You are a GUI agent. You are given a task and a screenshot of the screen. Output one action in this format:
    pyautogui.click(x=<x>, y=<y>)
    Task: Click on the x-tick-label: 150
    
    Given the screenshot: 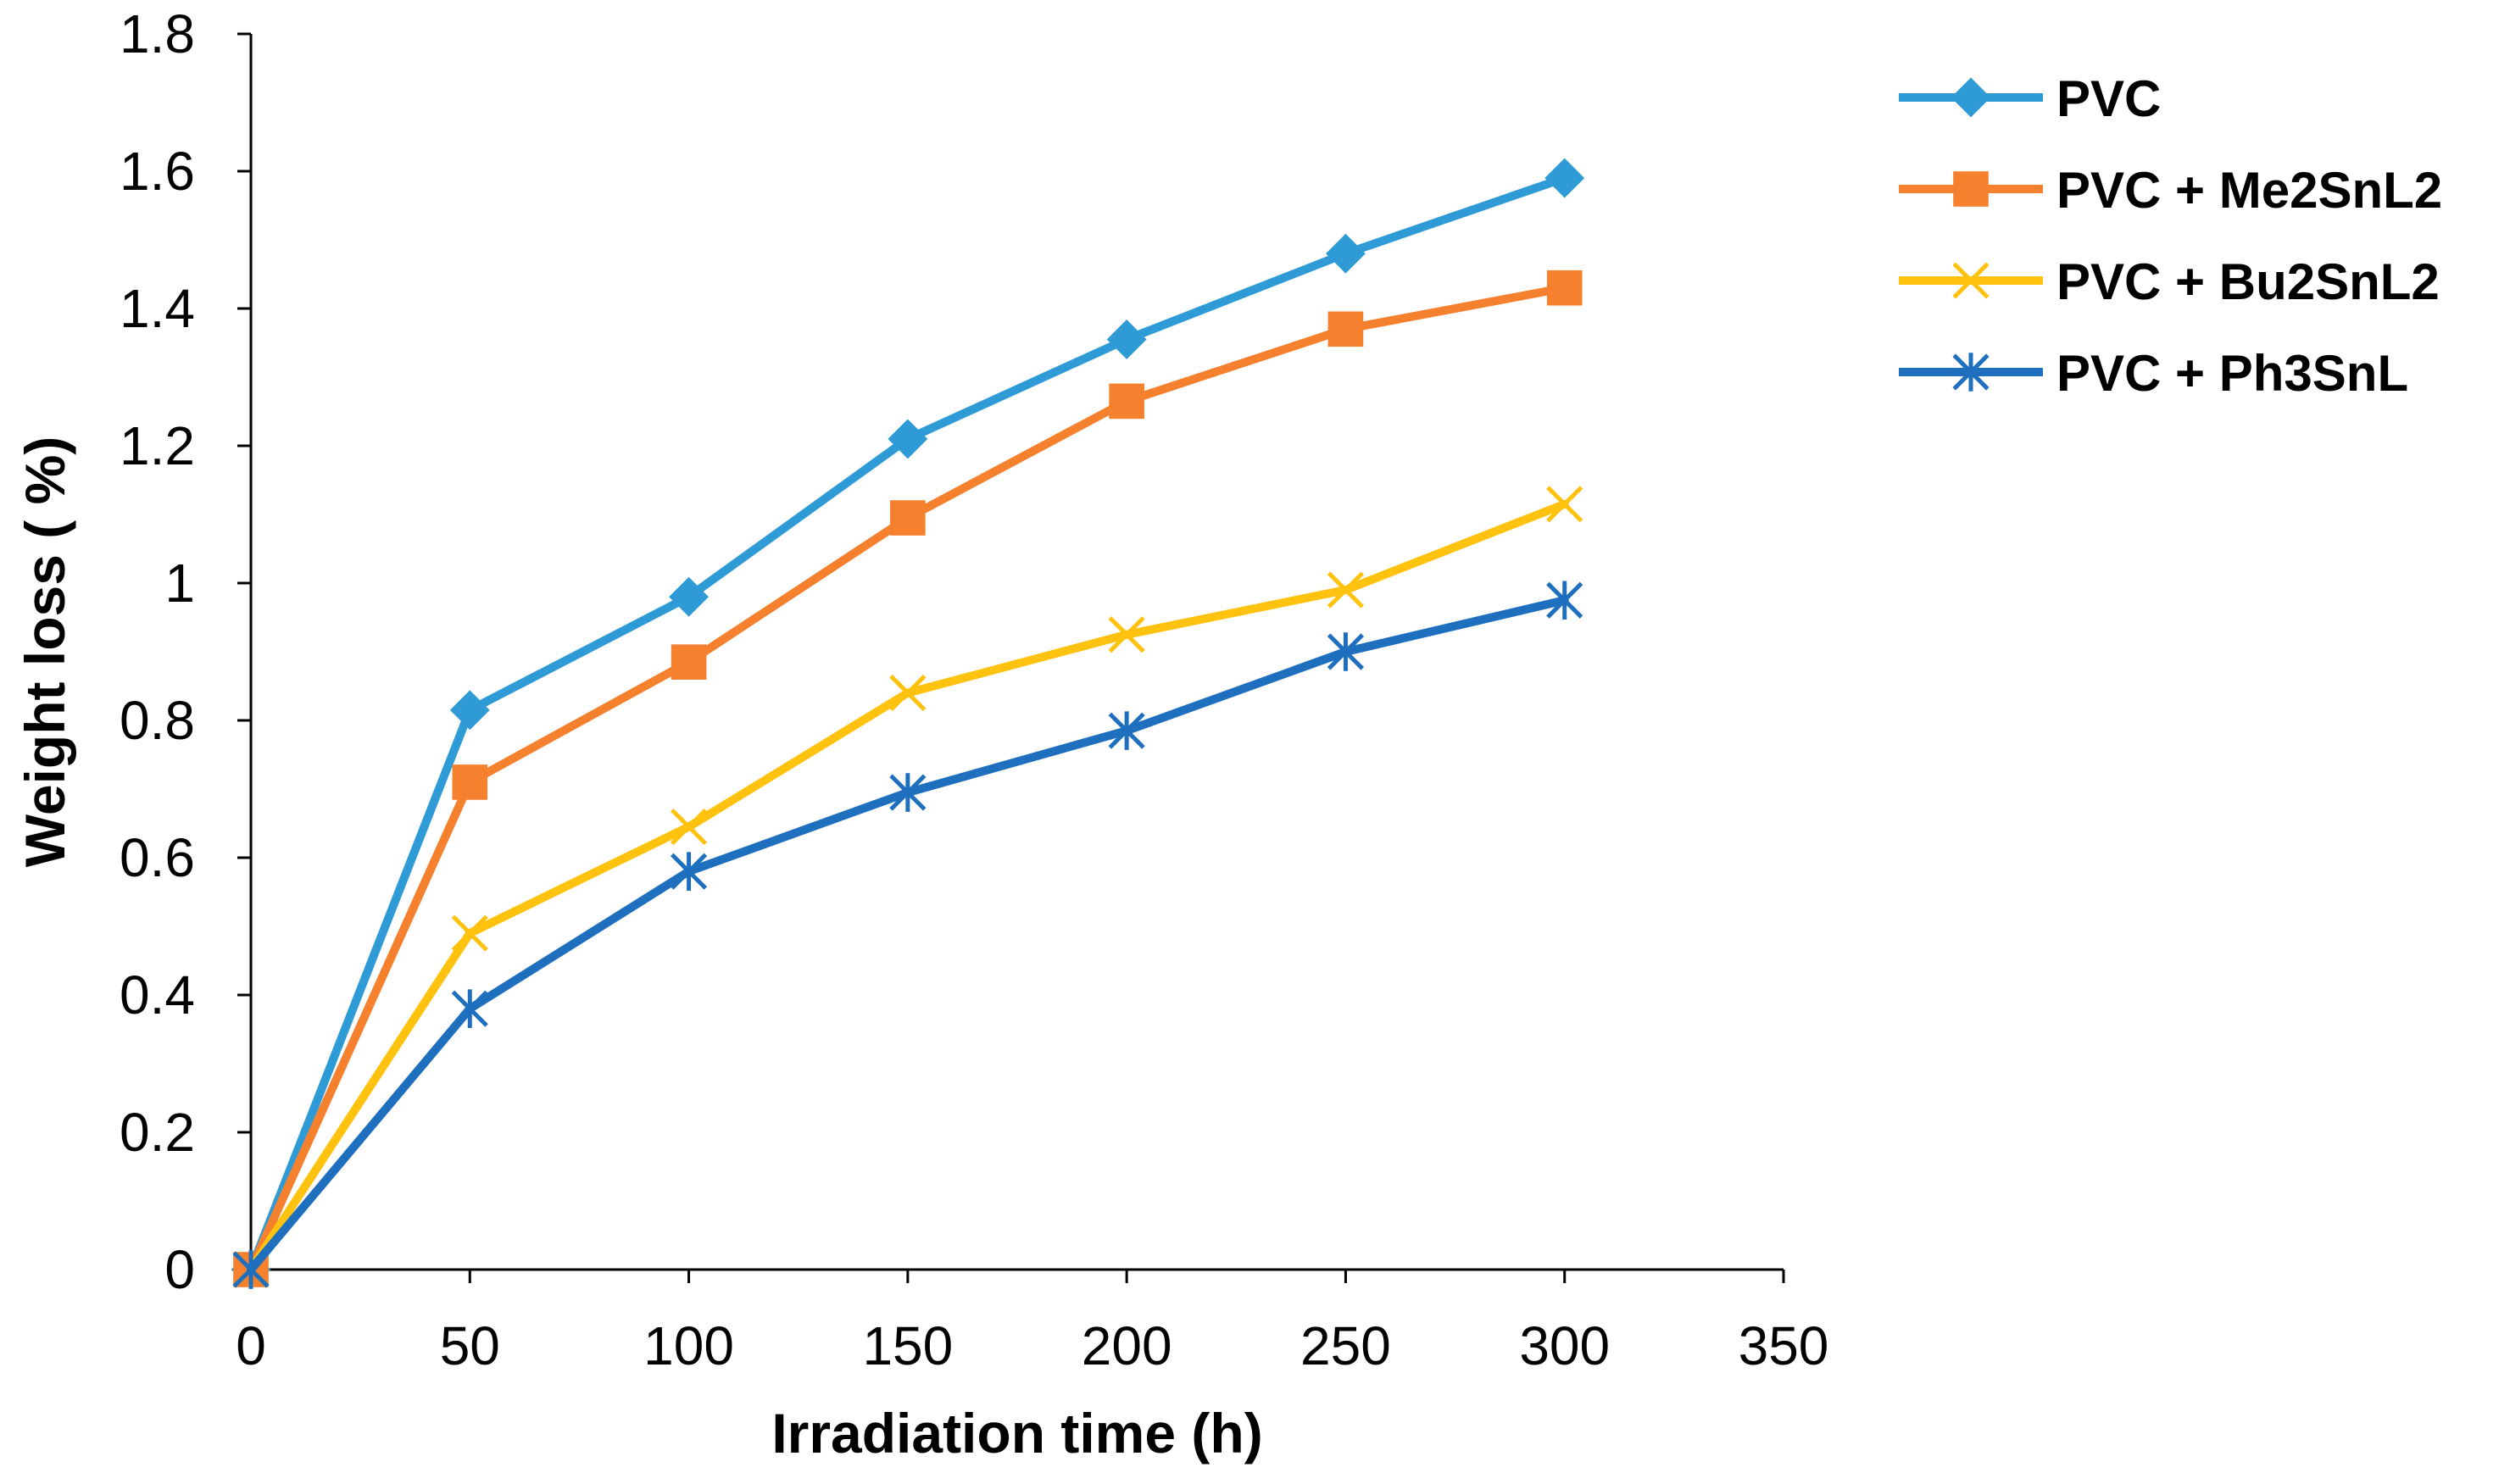 What is the action you would take?
    pyautogui.click(x=908, y=1346)
    